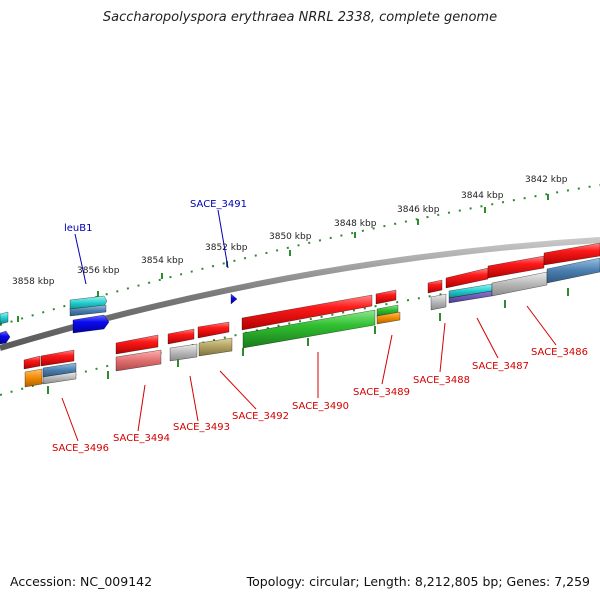 This screenshot has width=600, height=600. Describe the element at coordinates (81, 581) in the screenshot. I see `accession-text: Accession: NC_009142` at that location.